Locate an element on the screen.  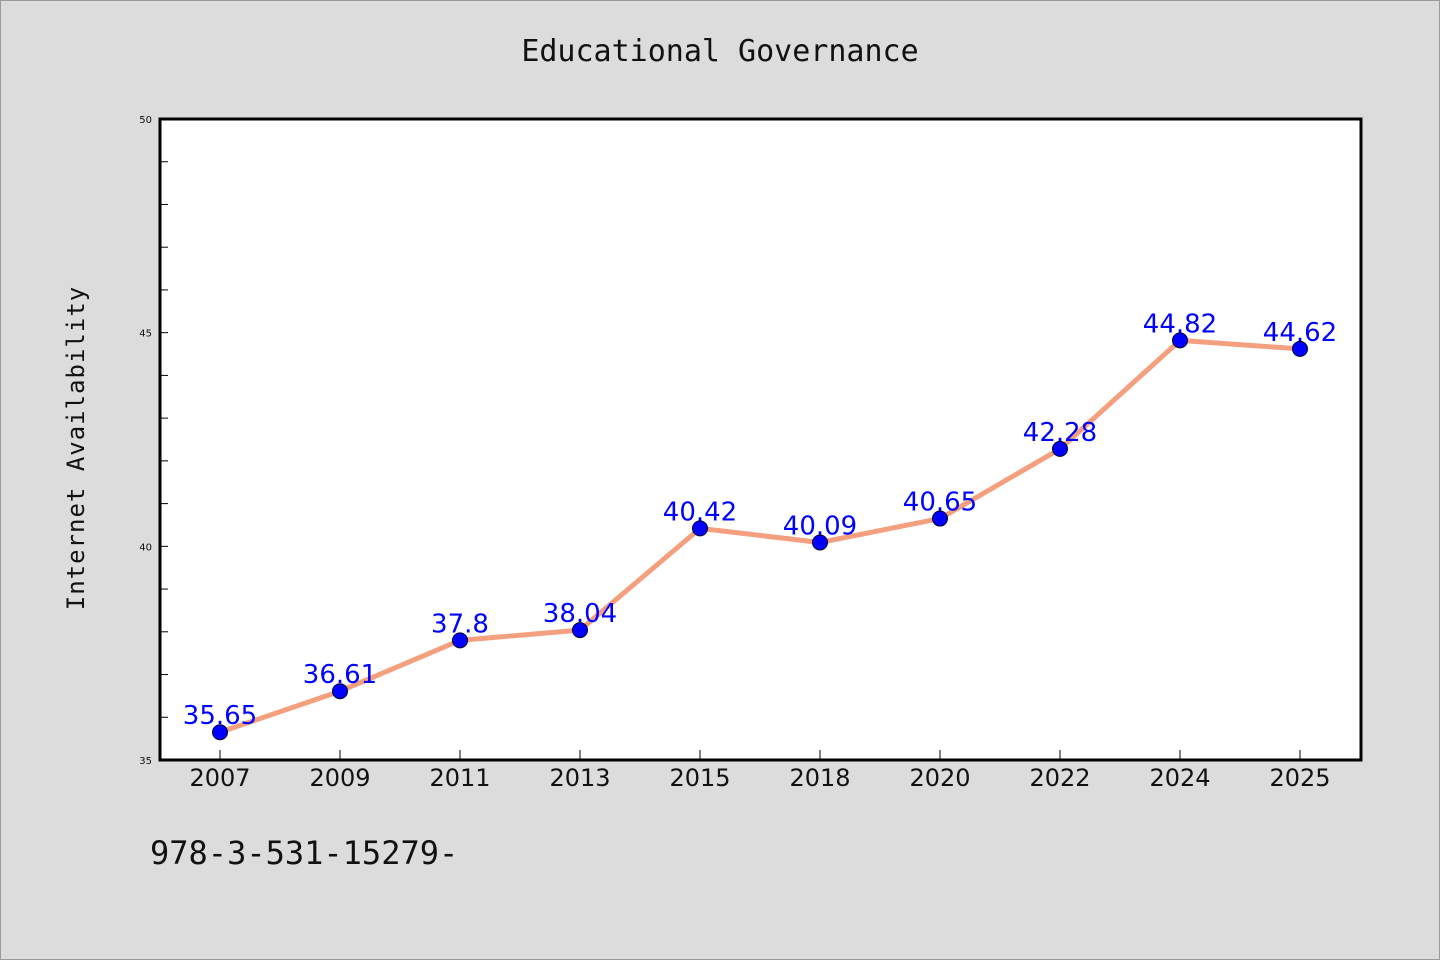
x-tick-label: 2024 is located at coordinates (1179, 778).